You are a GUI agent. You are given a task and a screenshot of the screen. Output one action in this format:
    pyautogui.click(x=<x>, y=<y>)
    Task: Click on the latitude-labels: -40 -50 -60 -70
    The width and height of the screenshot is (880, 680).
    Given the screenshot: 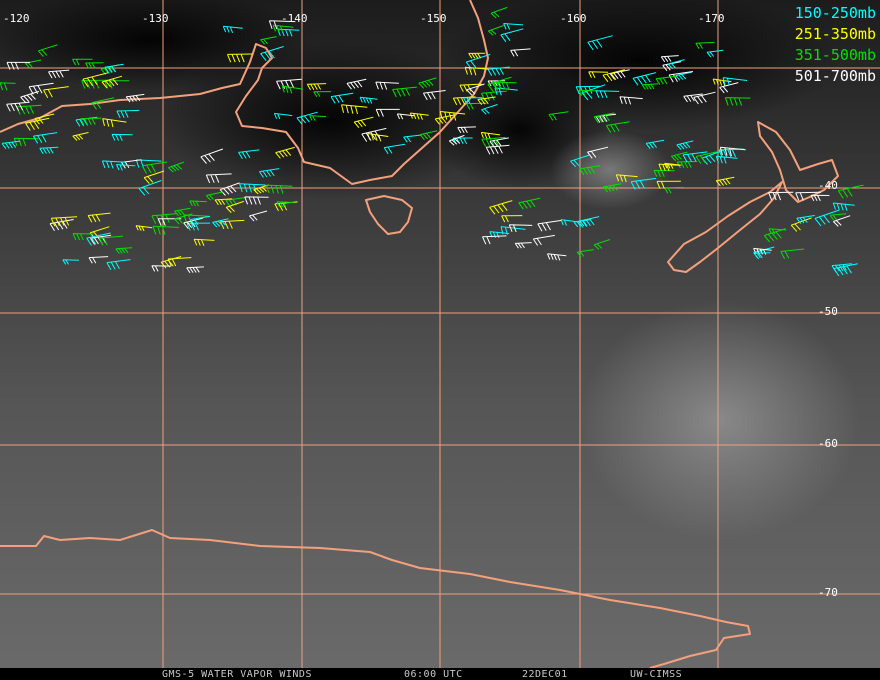 What is the action you would take?
    pyautogui.click(x=828, y=389)
    